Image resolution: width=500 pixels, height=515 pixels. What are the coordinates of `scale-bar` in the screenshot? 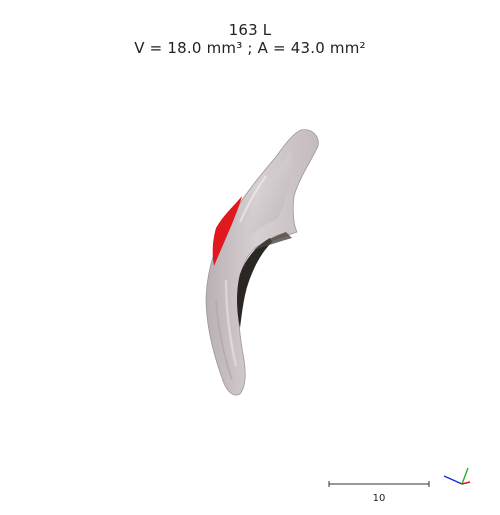 It's located at (379, 484).